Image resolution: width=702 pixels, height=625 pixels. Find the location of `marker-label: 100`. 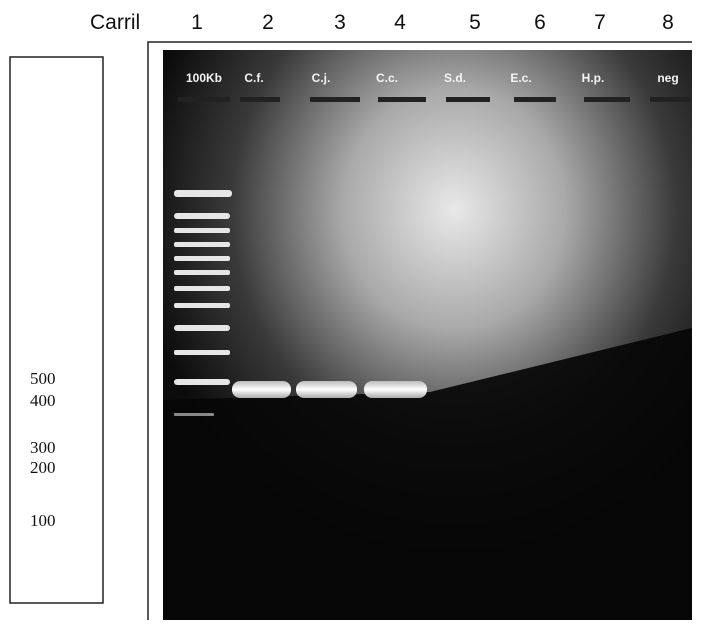

marker-label: 100 is located at coordinates (43, 520).